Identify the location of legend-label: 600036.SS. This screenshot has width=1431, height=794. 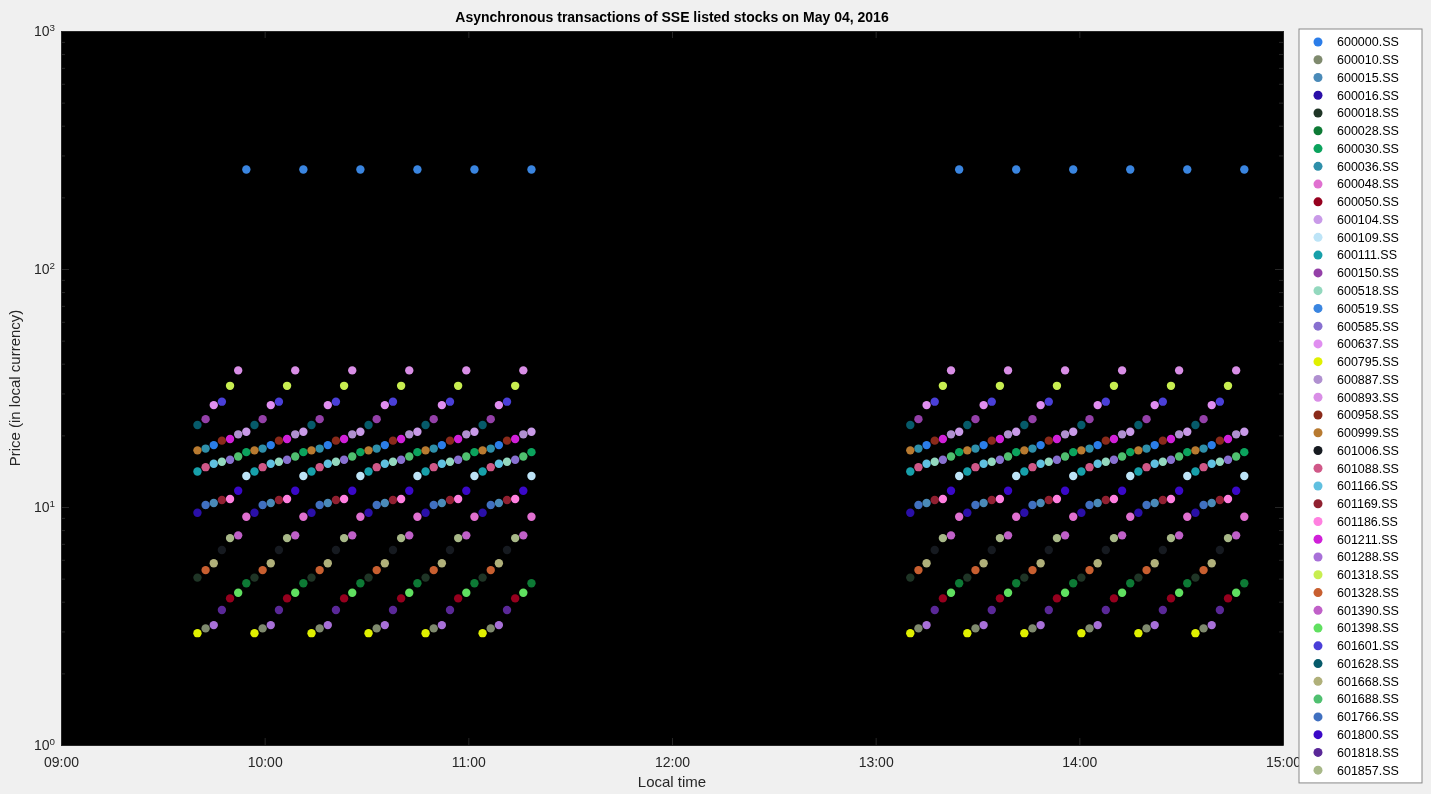
(1368, 166).